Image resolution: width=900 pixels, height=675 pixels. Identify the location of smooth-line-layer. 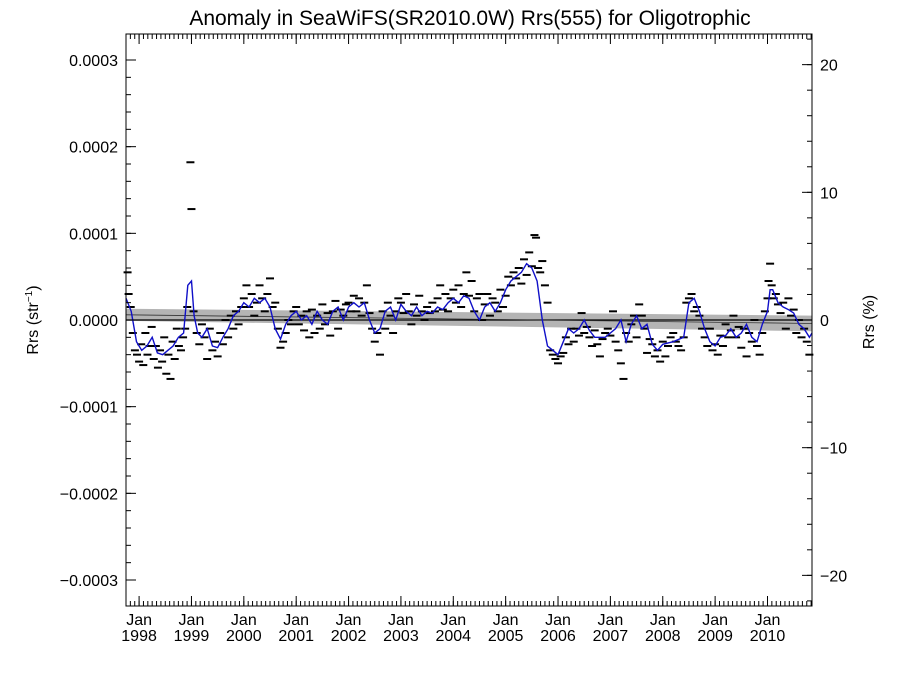
(469, 309).